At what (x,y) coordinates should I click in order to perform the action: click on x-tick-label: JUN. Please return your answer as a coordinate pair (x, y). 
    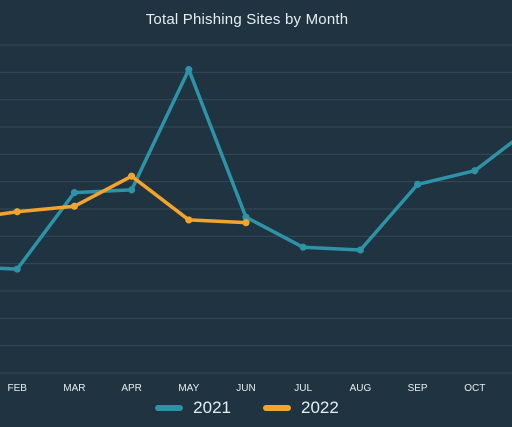
    Looking at the image, I should click on (245, 388).